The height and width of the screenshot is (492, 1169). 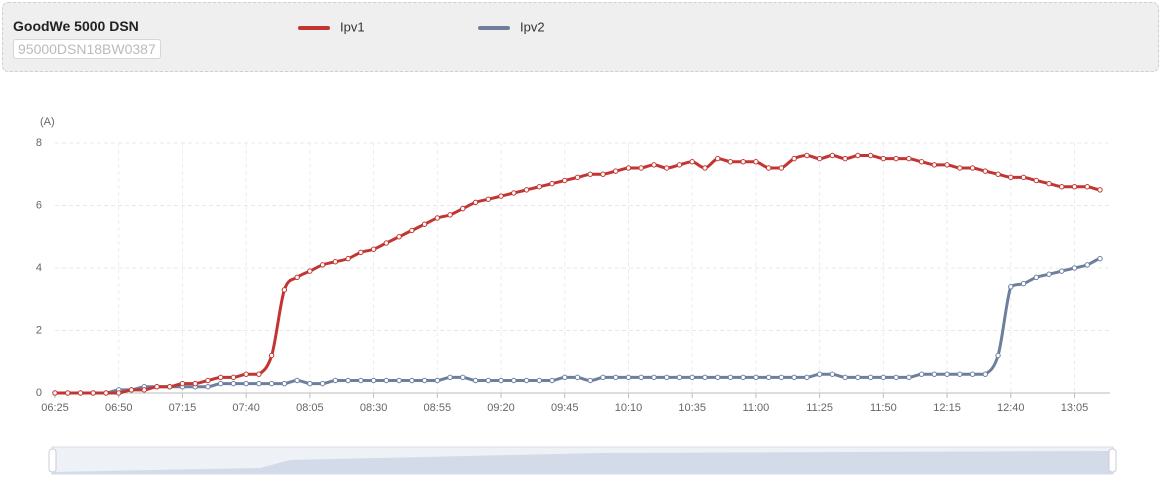 I want to click on y-tick-label: 0, so click(x=39, y=393).